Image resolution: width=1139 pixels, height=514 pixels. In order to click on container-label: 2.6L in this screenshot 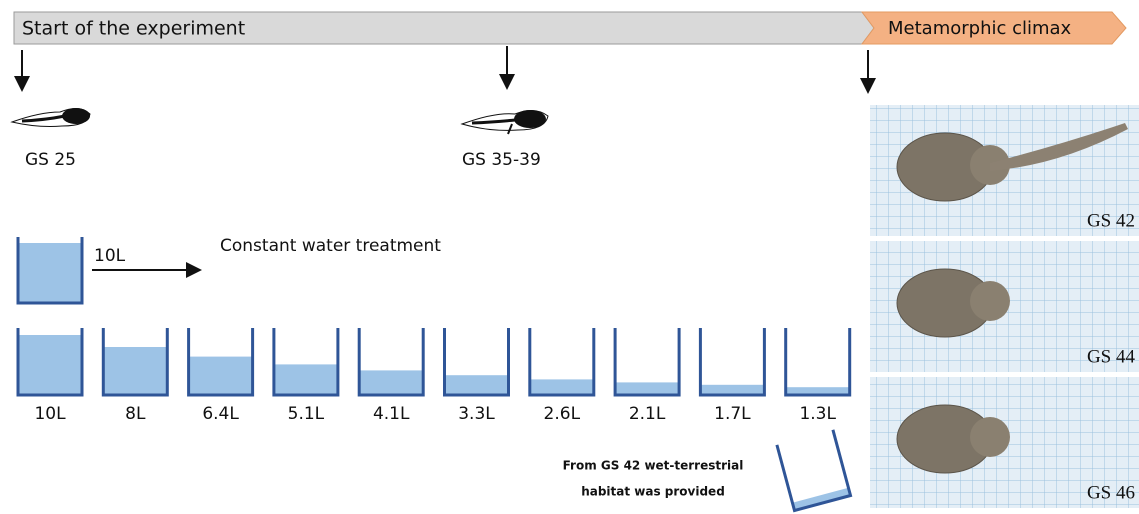, I will do `click(562, 414)`.